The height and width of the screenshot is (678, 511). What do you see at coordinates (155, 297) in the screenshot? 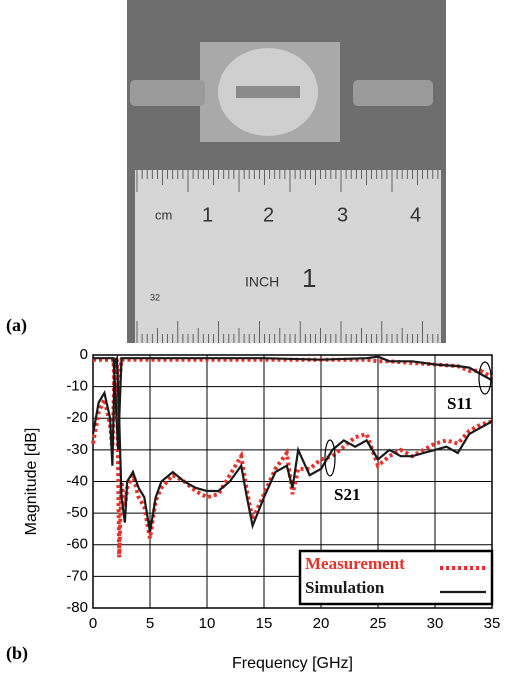
I see `ruler-small-number: 32` at bounding box center [155, 297].